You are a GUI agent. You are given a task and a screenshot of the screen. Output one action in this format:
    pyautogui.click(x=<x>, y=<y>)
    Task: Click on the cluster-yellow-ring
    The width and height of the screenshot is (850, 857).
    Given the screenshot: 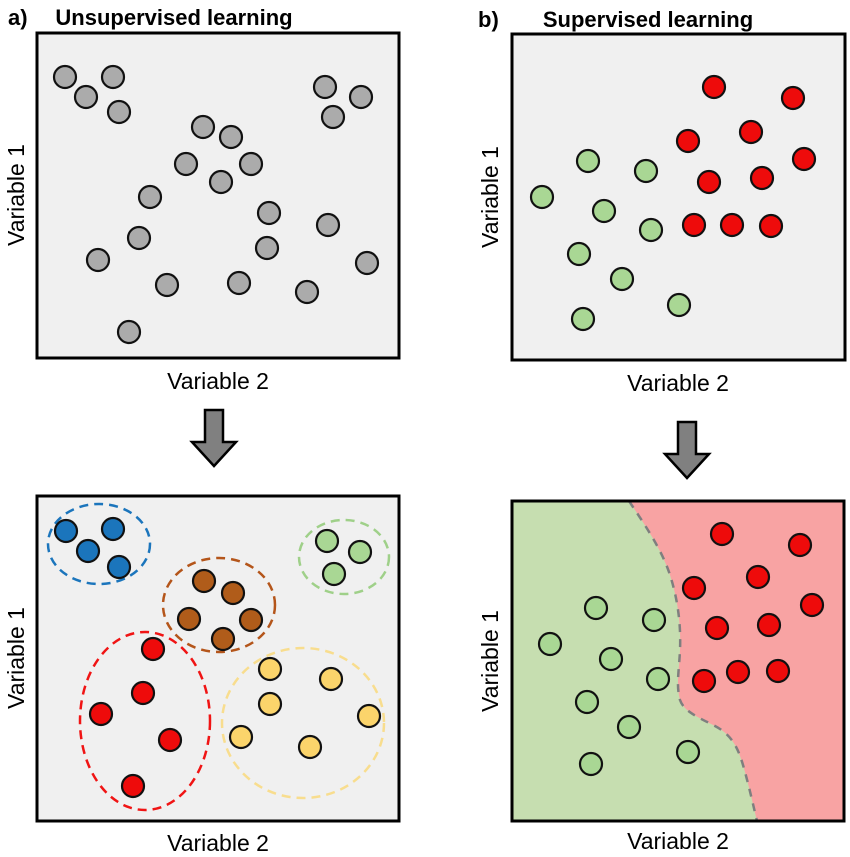 What is the action you would take?
    pyautogui.click(x=303, y=723)
    